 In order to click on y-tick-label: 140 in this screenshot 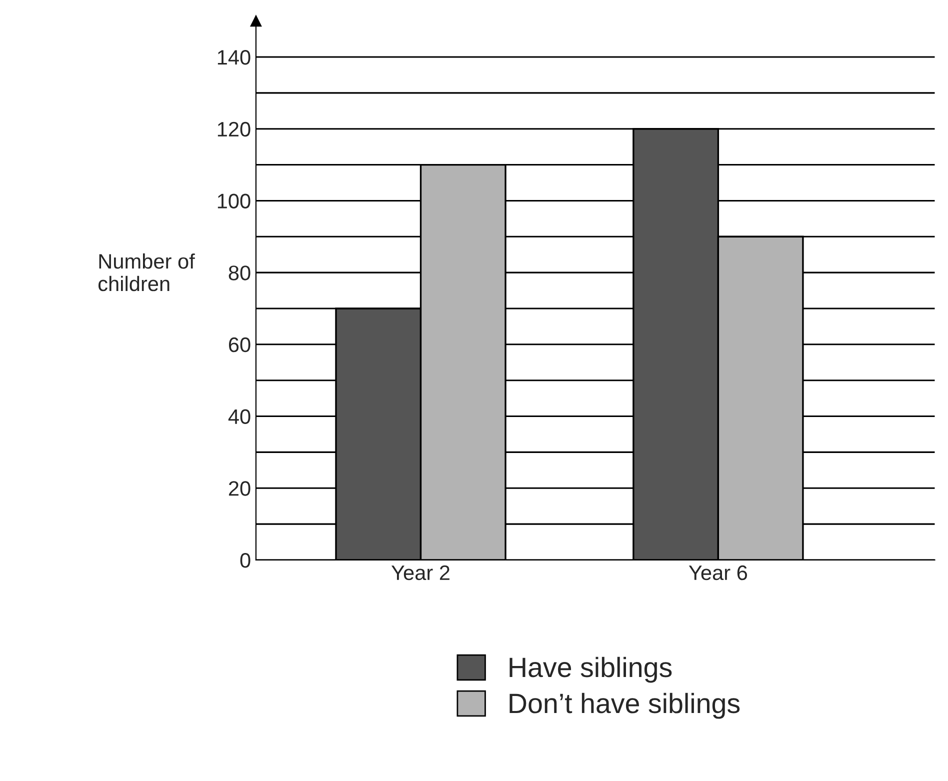, I will do `click(234, 57)`.